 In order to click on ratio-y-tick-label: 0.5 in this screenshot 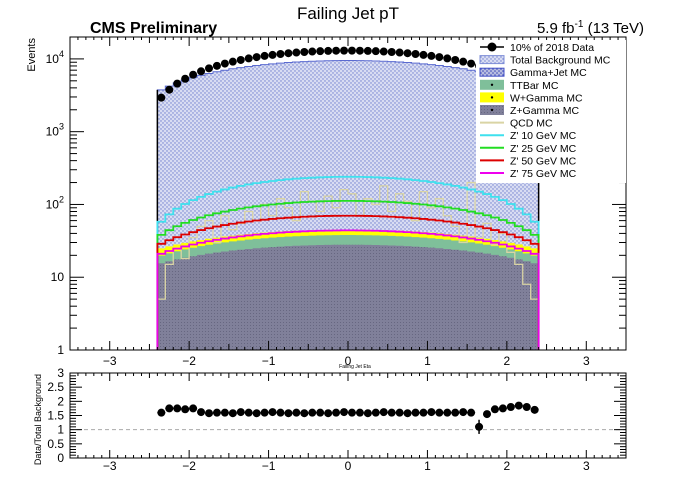, I will do `click(55, 444)`.